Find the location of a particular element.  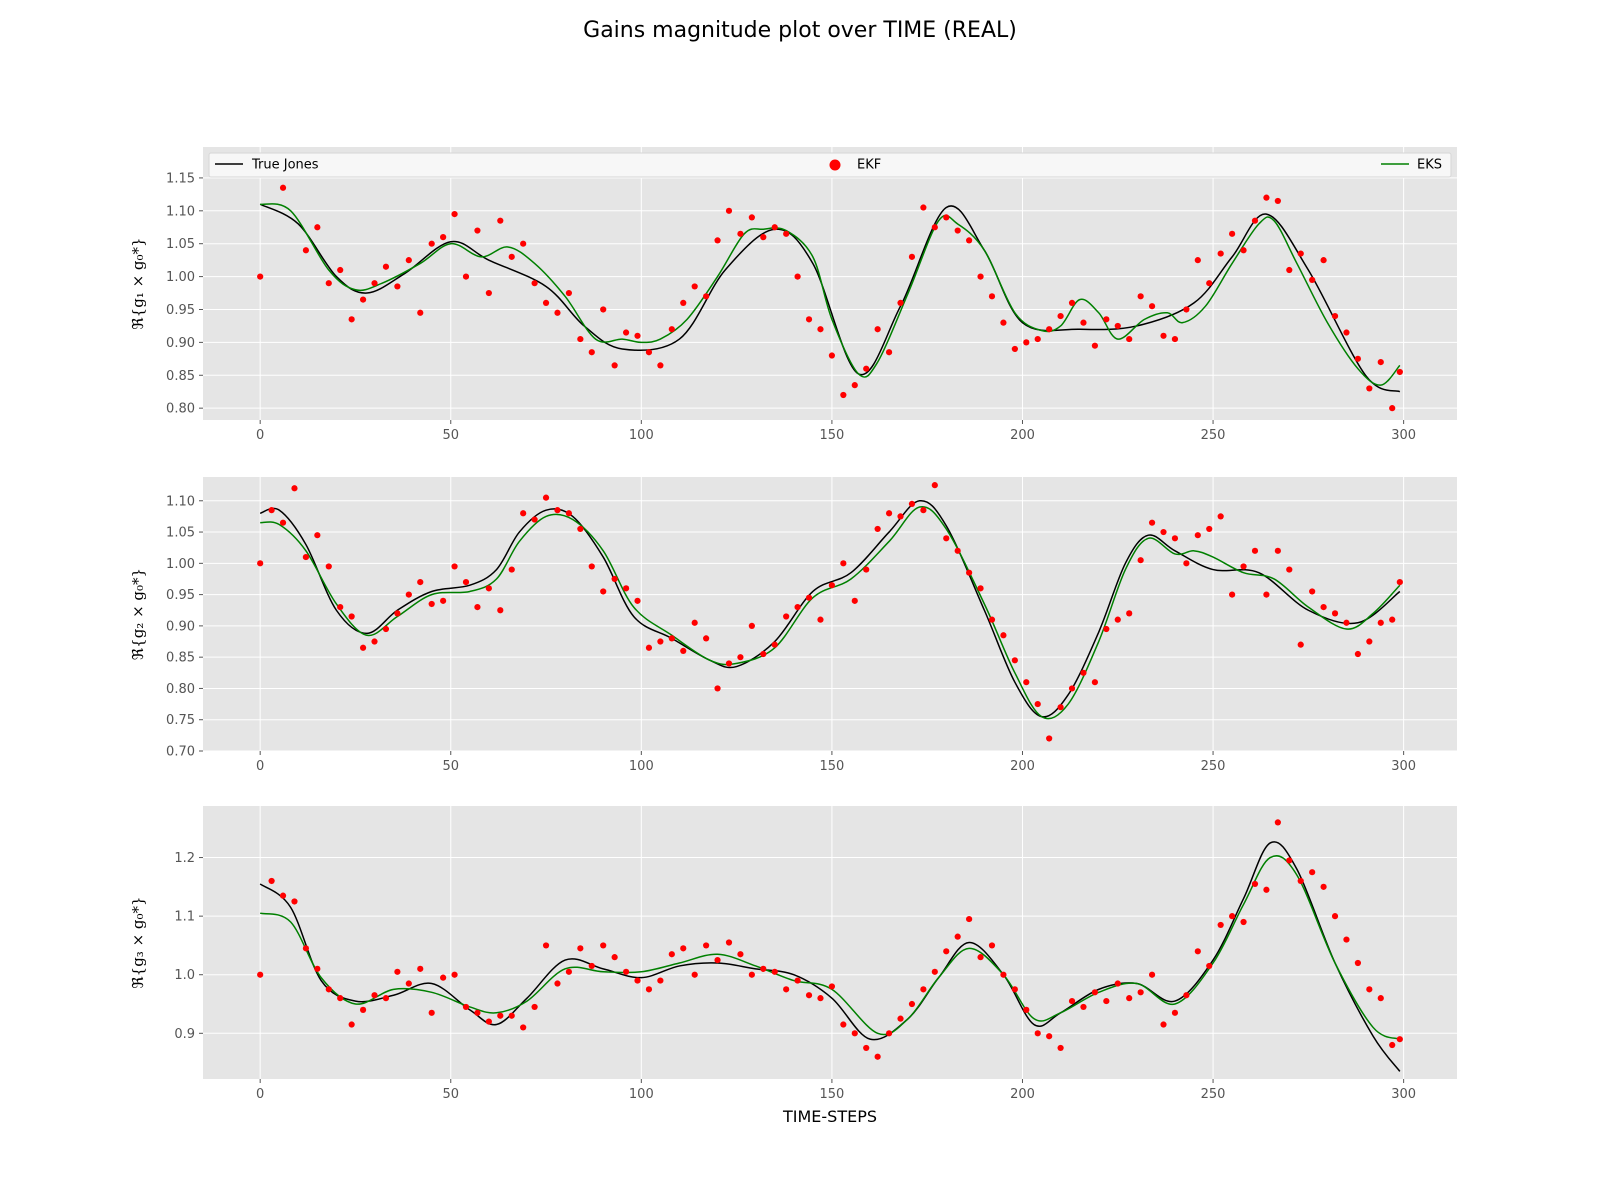

y-tick-label: 0.85 is located at coordinates (180, 376).